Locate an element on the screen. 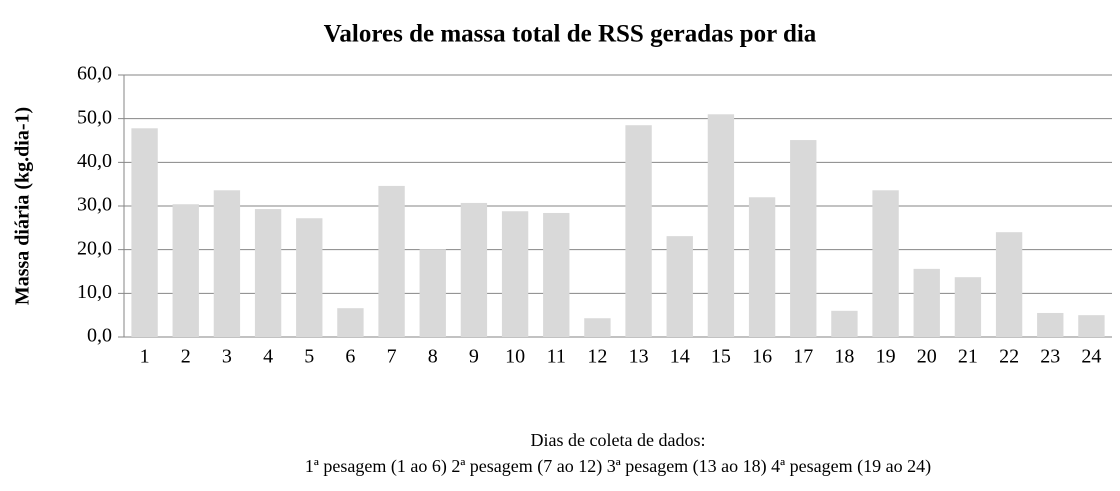  y-tick-label: 40,0 is located at coordinates (94, 161).